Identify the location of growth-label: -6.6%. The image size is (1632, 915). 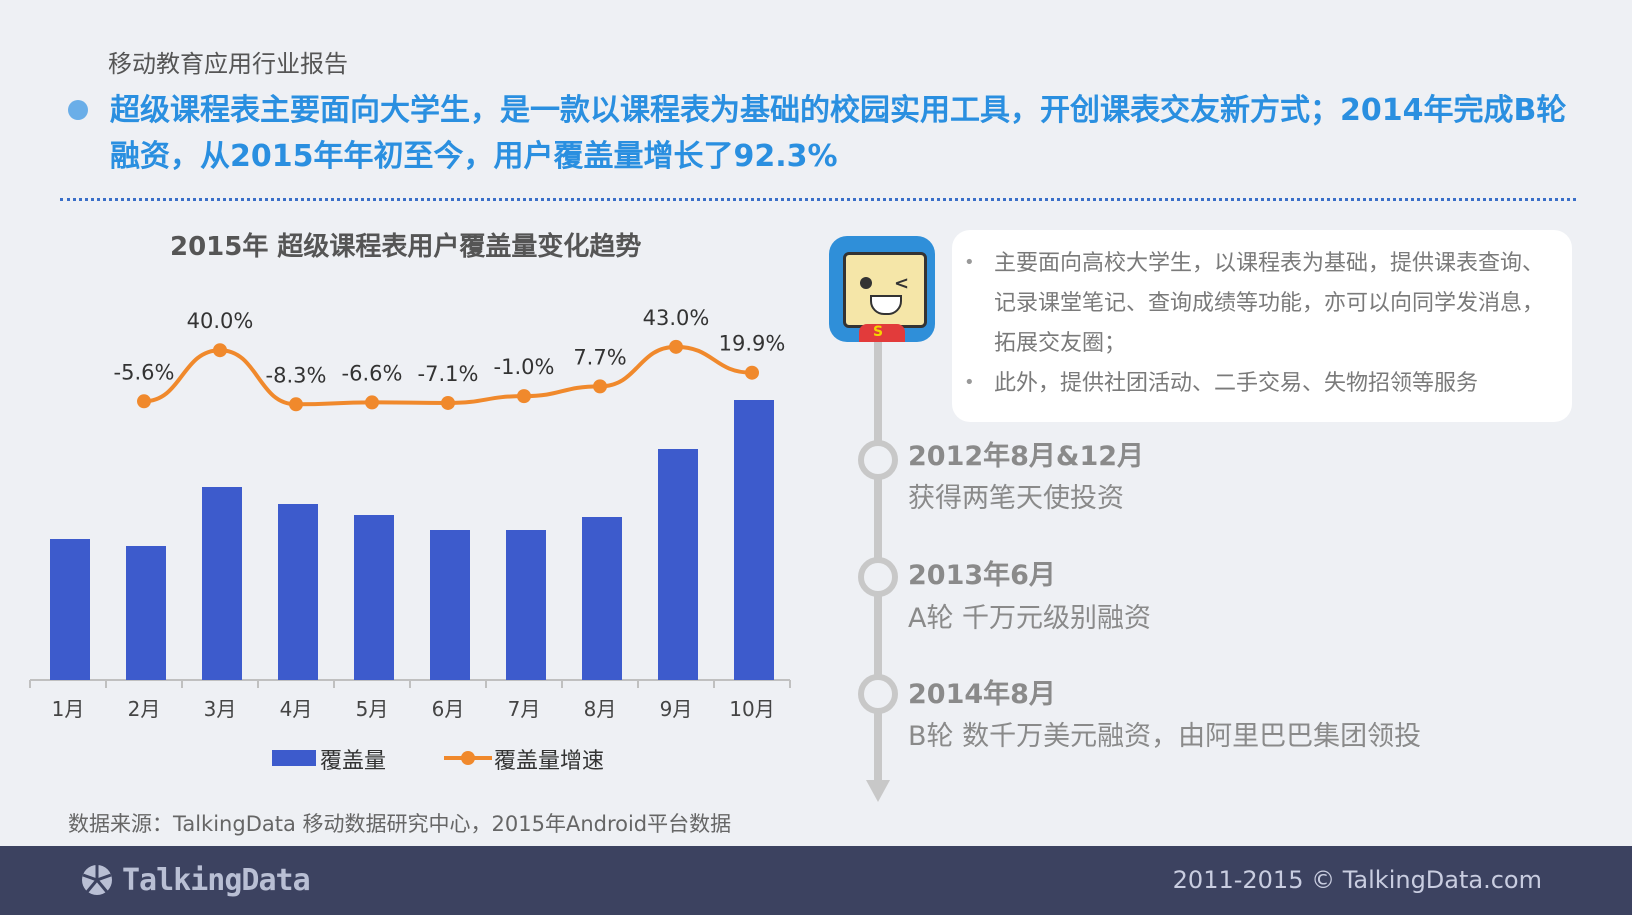
(372, 373).